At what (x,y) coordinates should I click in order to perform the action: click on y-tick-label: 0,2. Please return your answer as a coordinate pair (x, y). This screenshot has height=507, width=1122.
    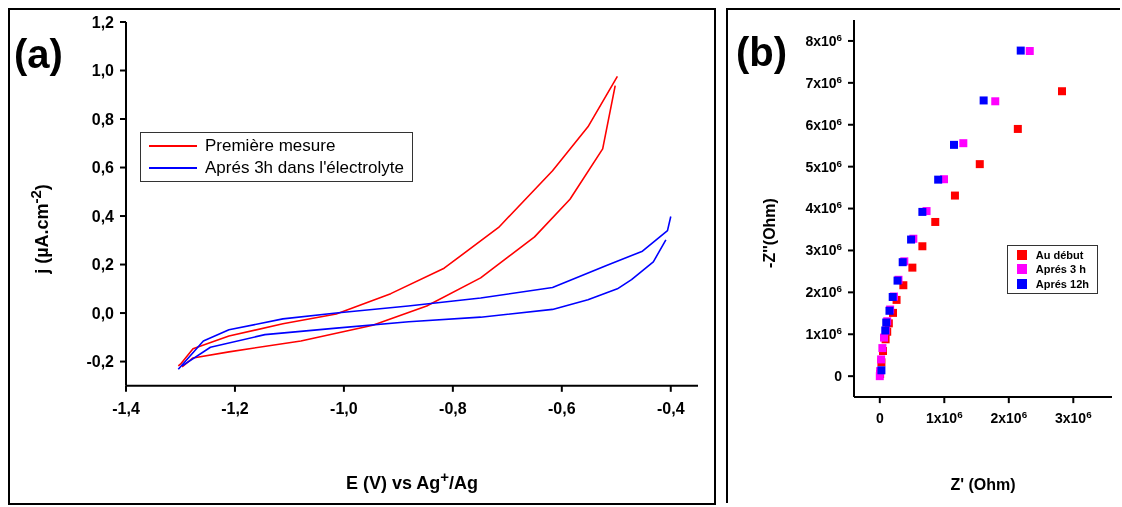
    Looking at the image, I should click on (103, 265).